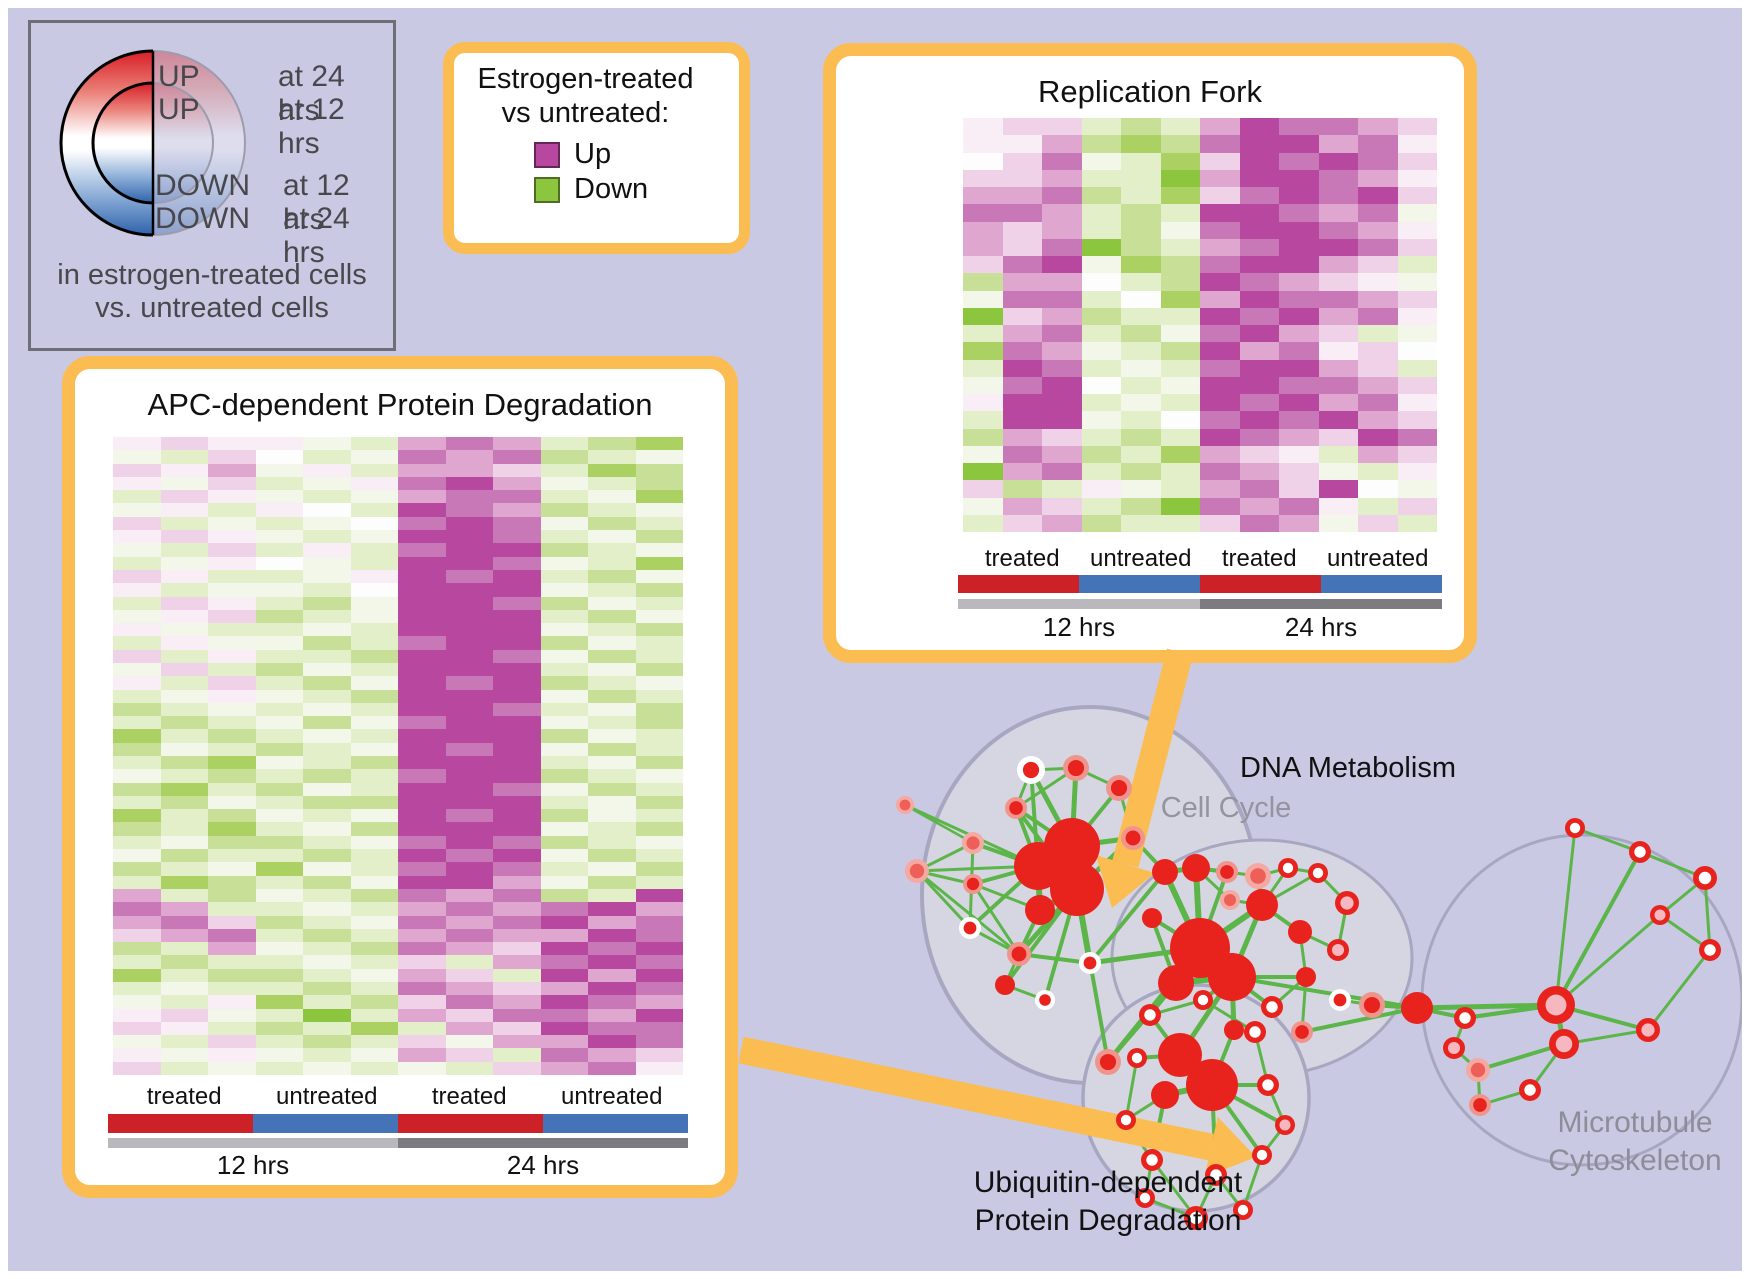 The height and width of the screenshot is (1279, 1750). I want to click on network-node, so click(1077, 889).